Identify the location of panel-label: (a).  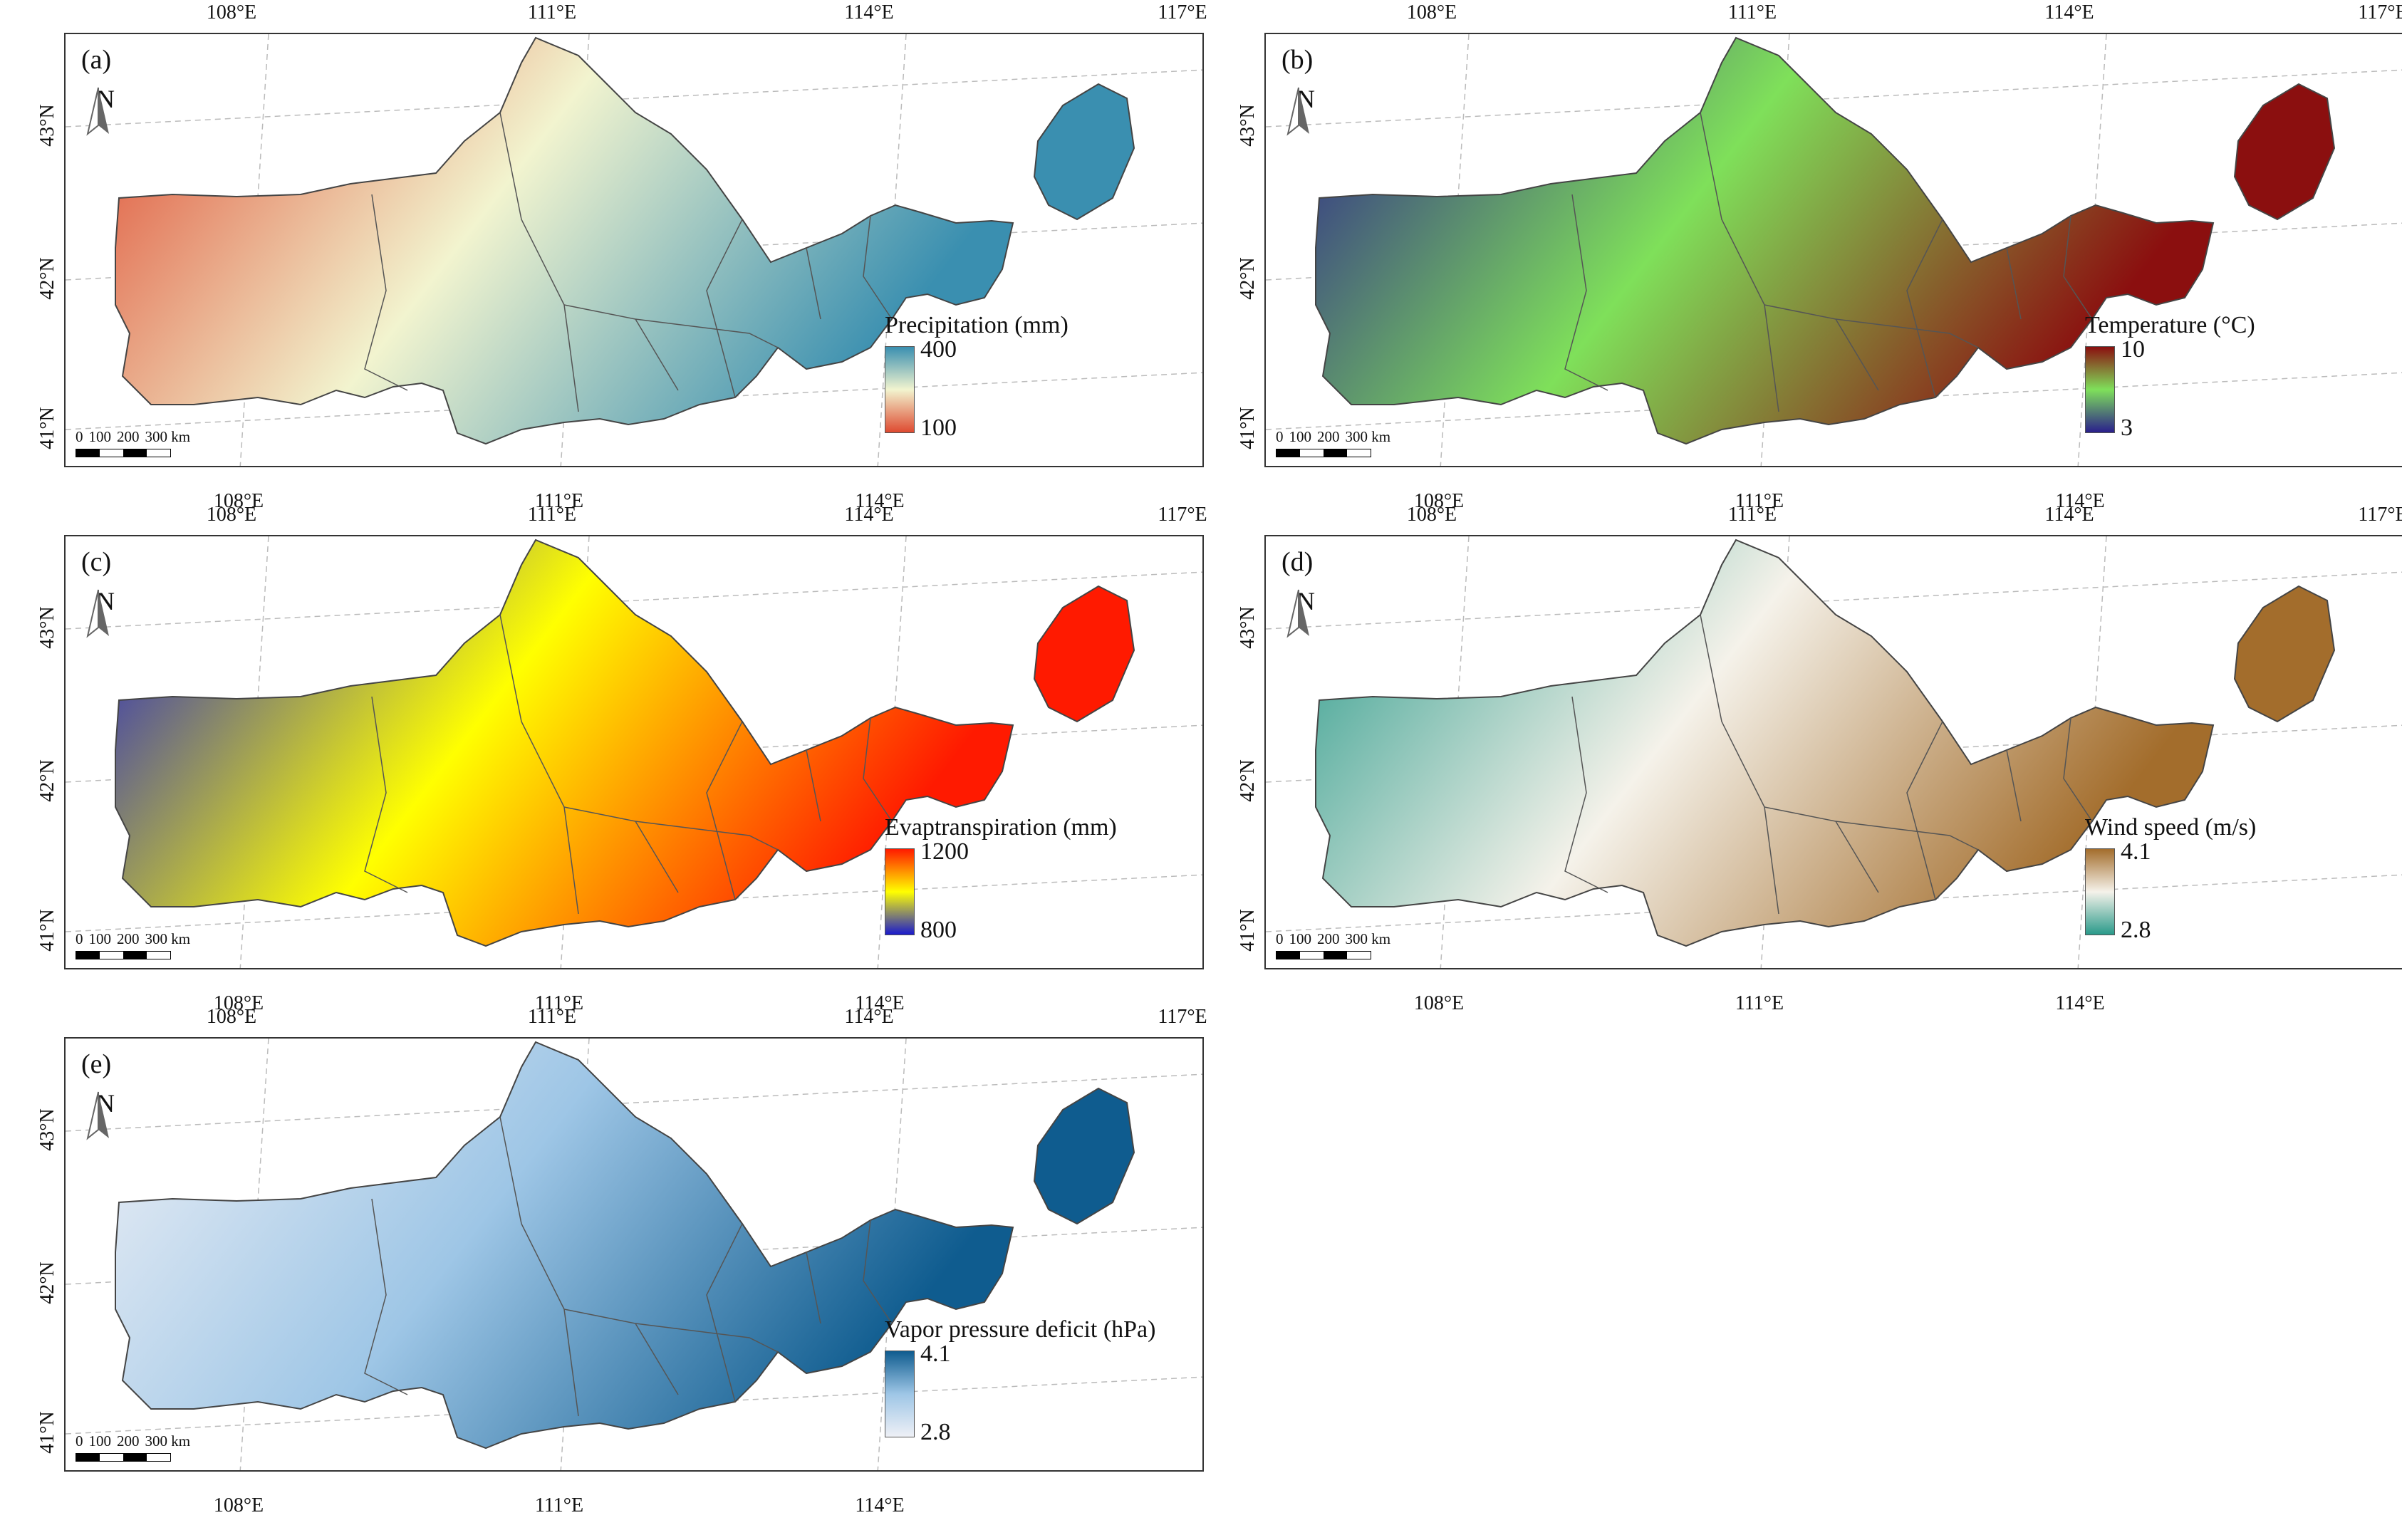
(96, 60).